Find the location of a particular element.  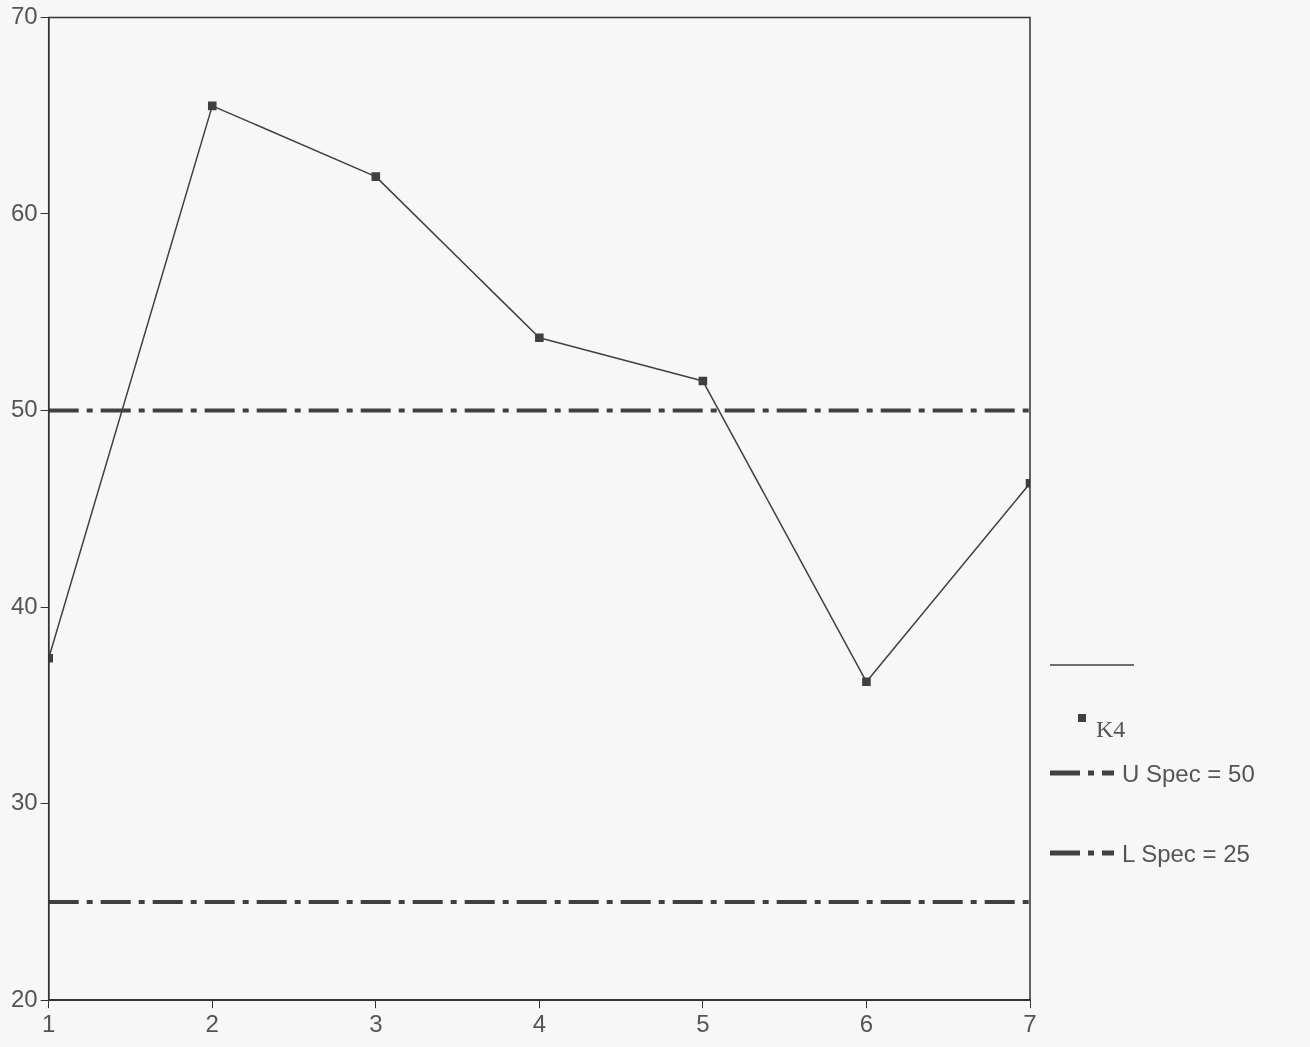

y-tick-label: 70 is located at coordinates (24, 16).